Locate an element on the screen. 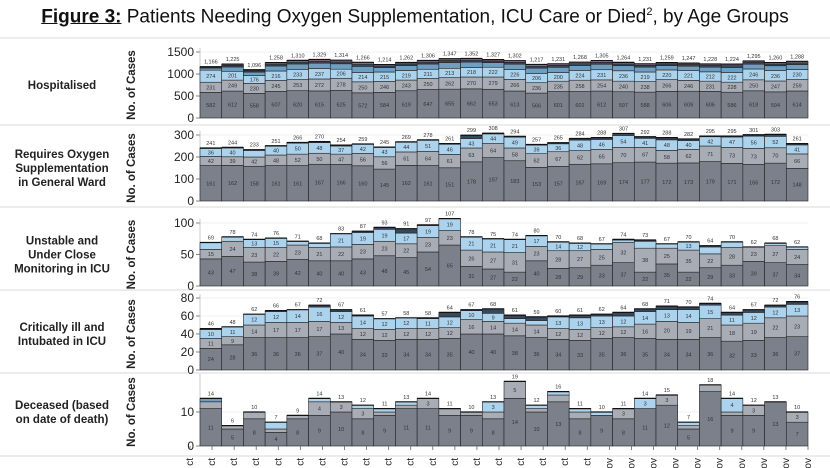 This screenshot has height=468, width=830. bar-total-label: 73 is located at coordinates (645, 236).